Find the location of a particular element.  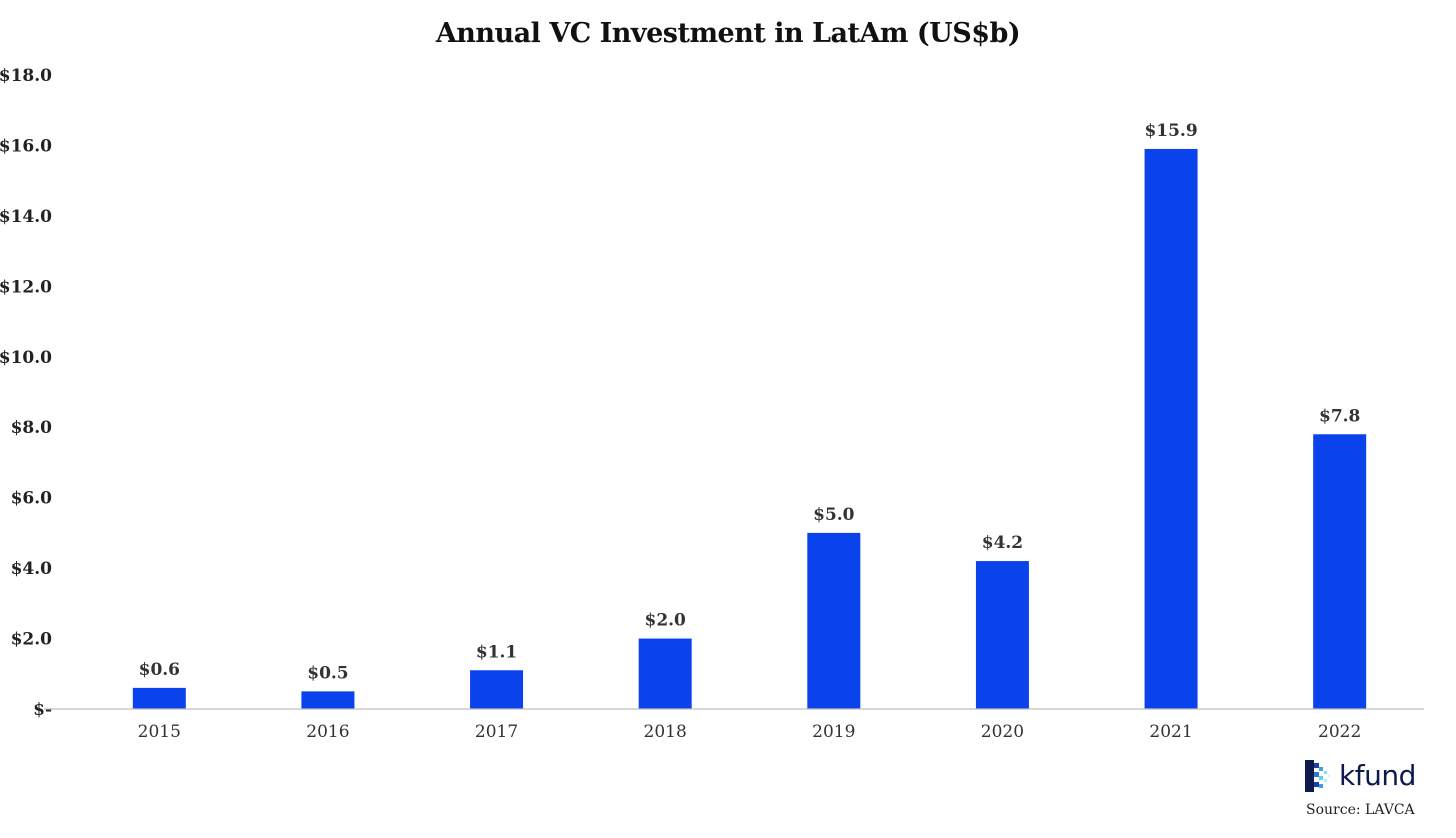

y-tick-label: $16.0 is located at coordinates (26, 146).